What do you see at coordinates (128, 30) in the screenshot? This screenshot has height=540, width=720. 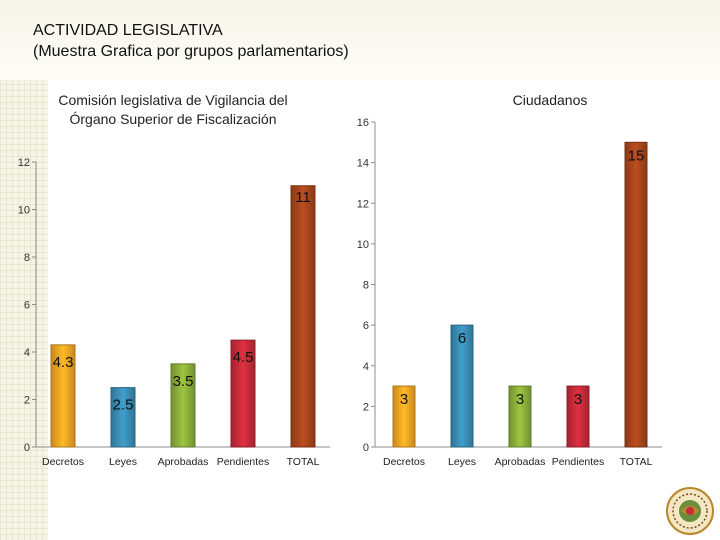 I see `slide-title-line-1: ACTIVIDAD LEGISLATIVA` at bounding box center [128, 30].